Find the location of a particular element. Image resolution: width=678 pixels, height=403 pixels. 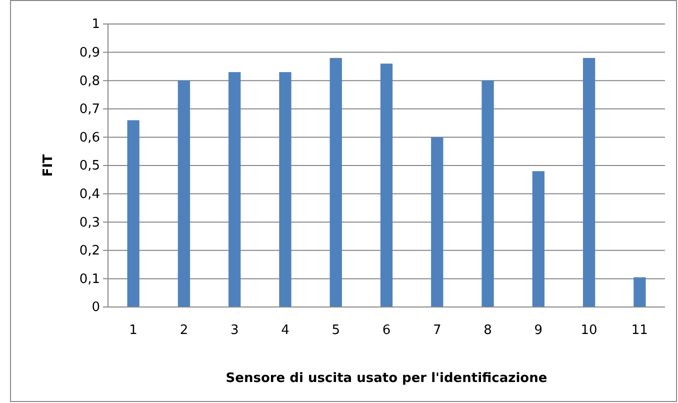

y-tick-label: 1 is located at coordinates (96, 24).